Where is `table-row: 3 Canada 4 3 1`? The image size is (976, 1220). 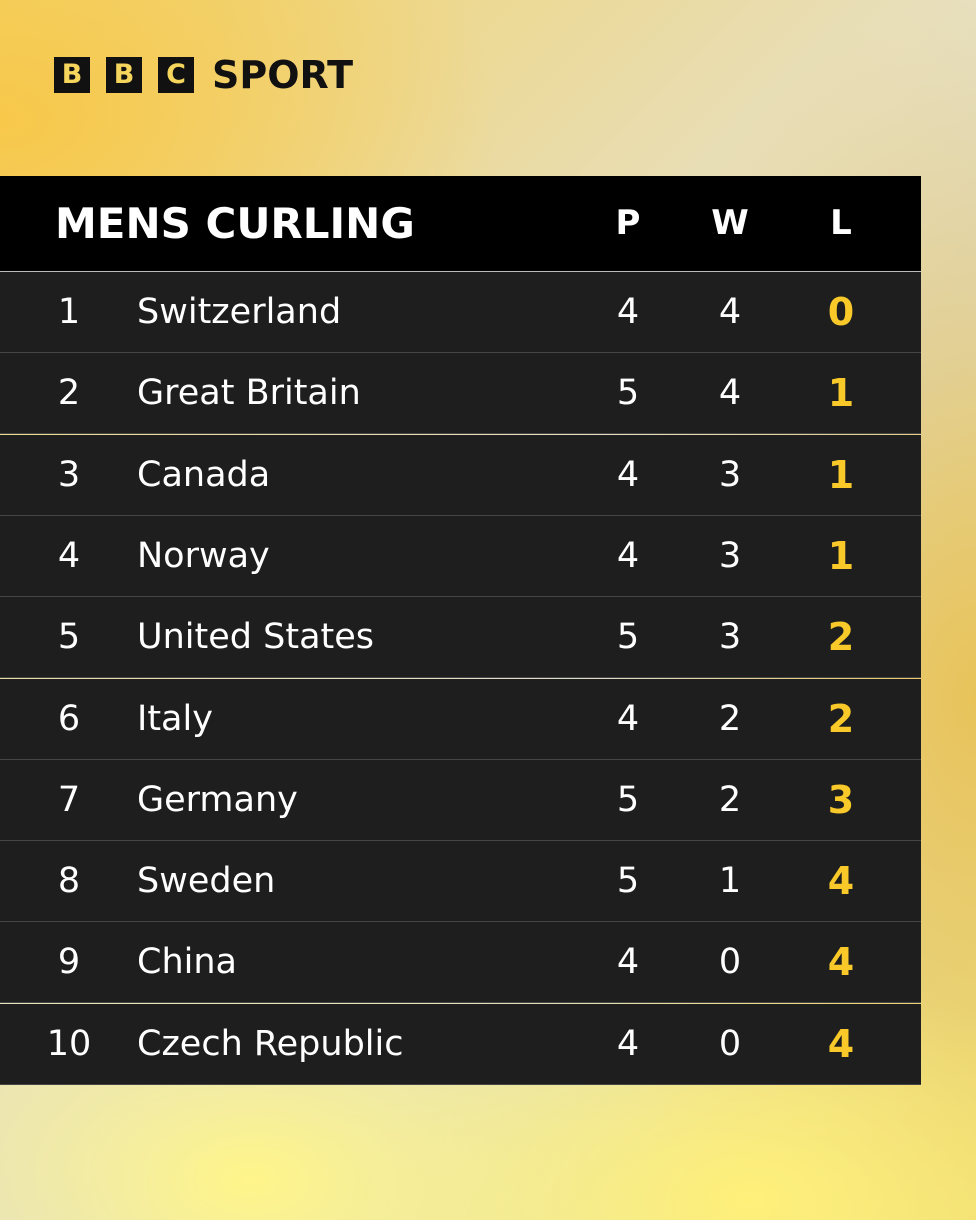 table-row: 3 Canada 4 3 1 is located at coordinates (460, 475).